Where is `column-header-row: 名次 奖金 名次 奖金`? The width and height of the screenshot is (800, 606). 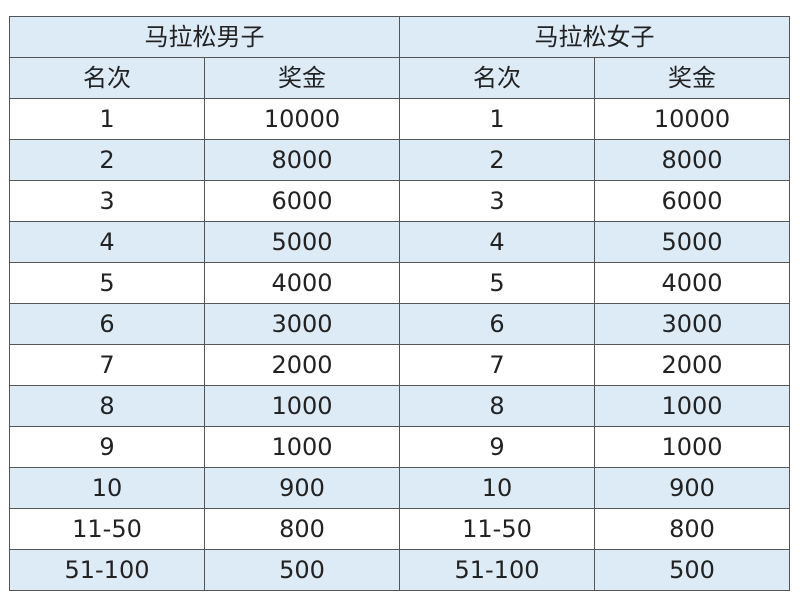
column-header-row: 名次 奖金 名次 奖金 is located at coordinates (399, 78).